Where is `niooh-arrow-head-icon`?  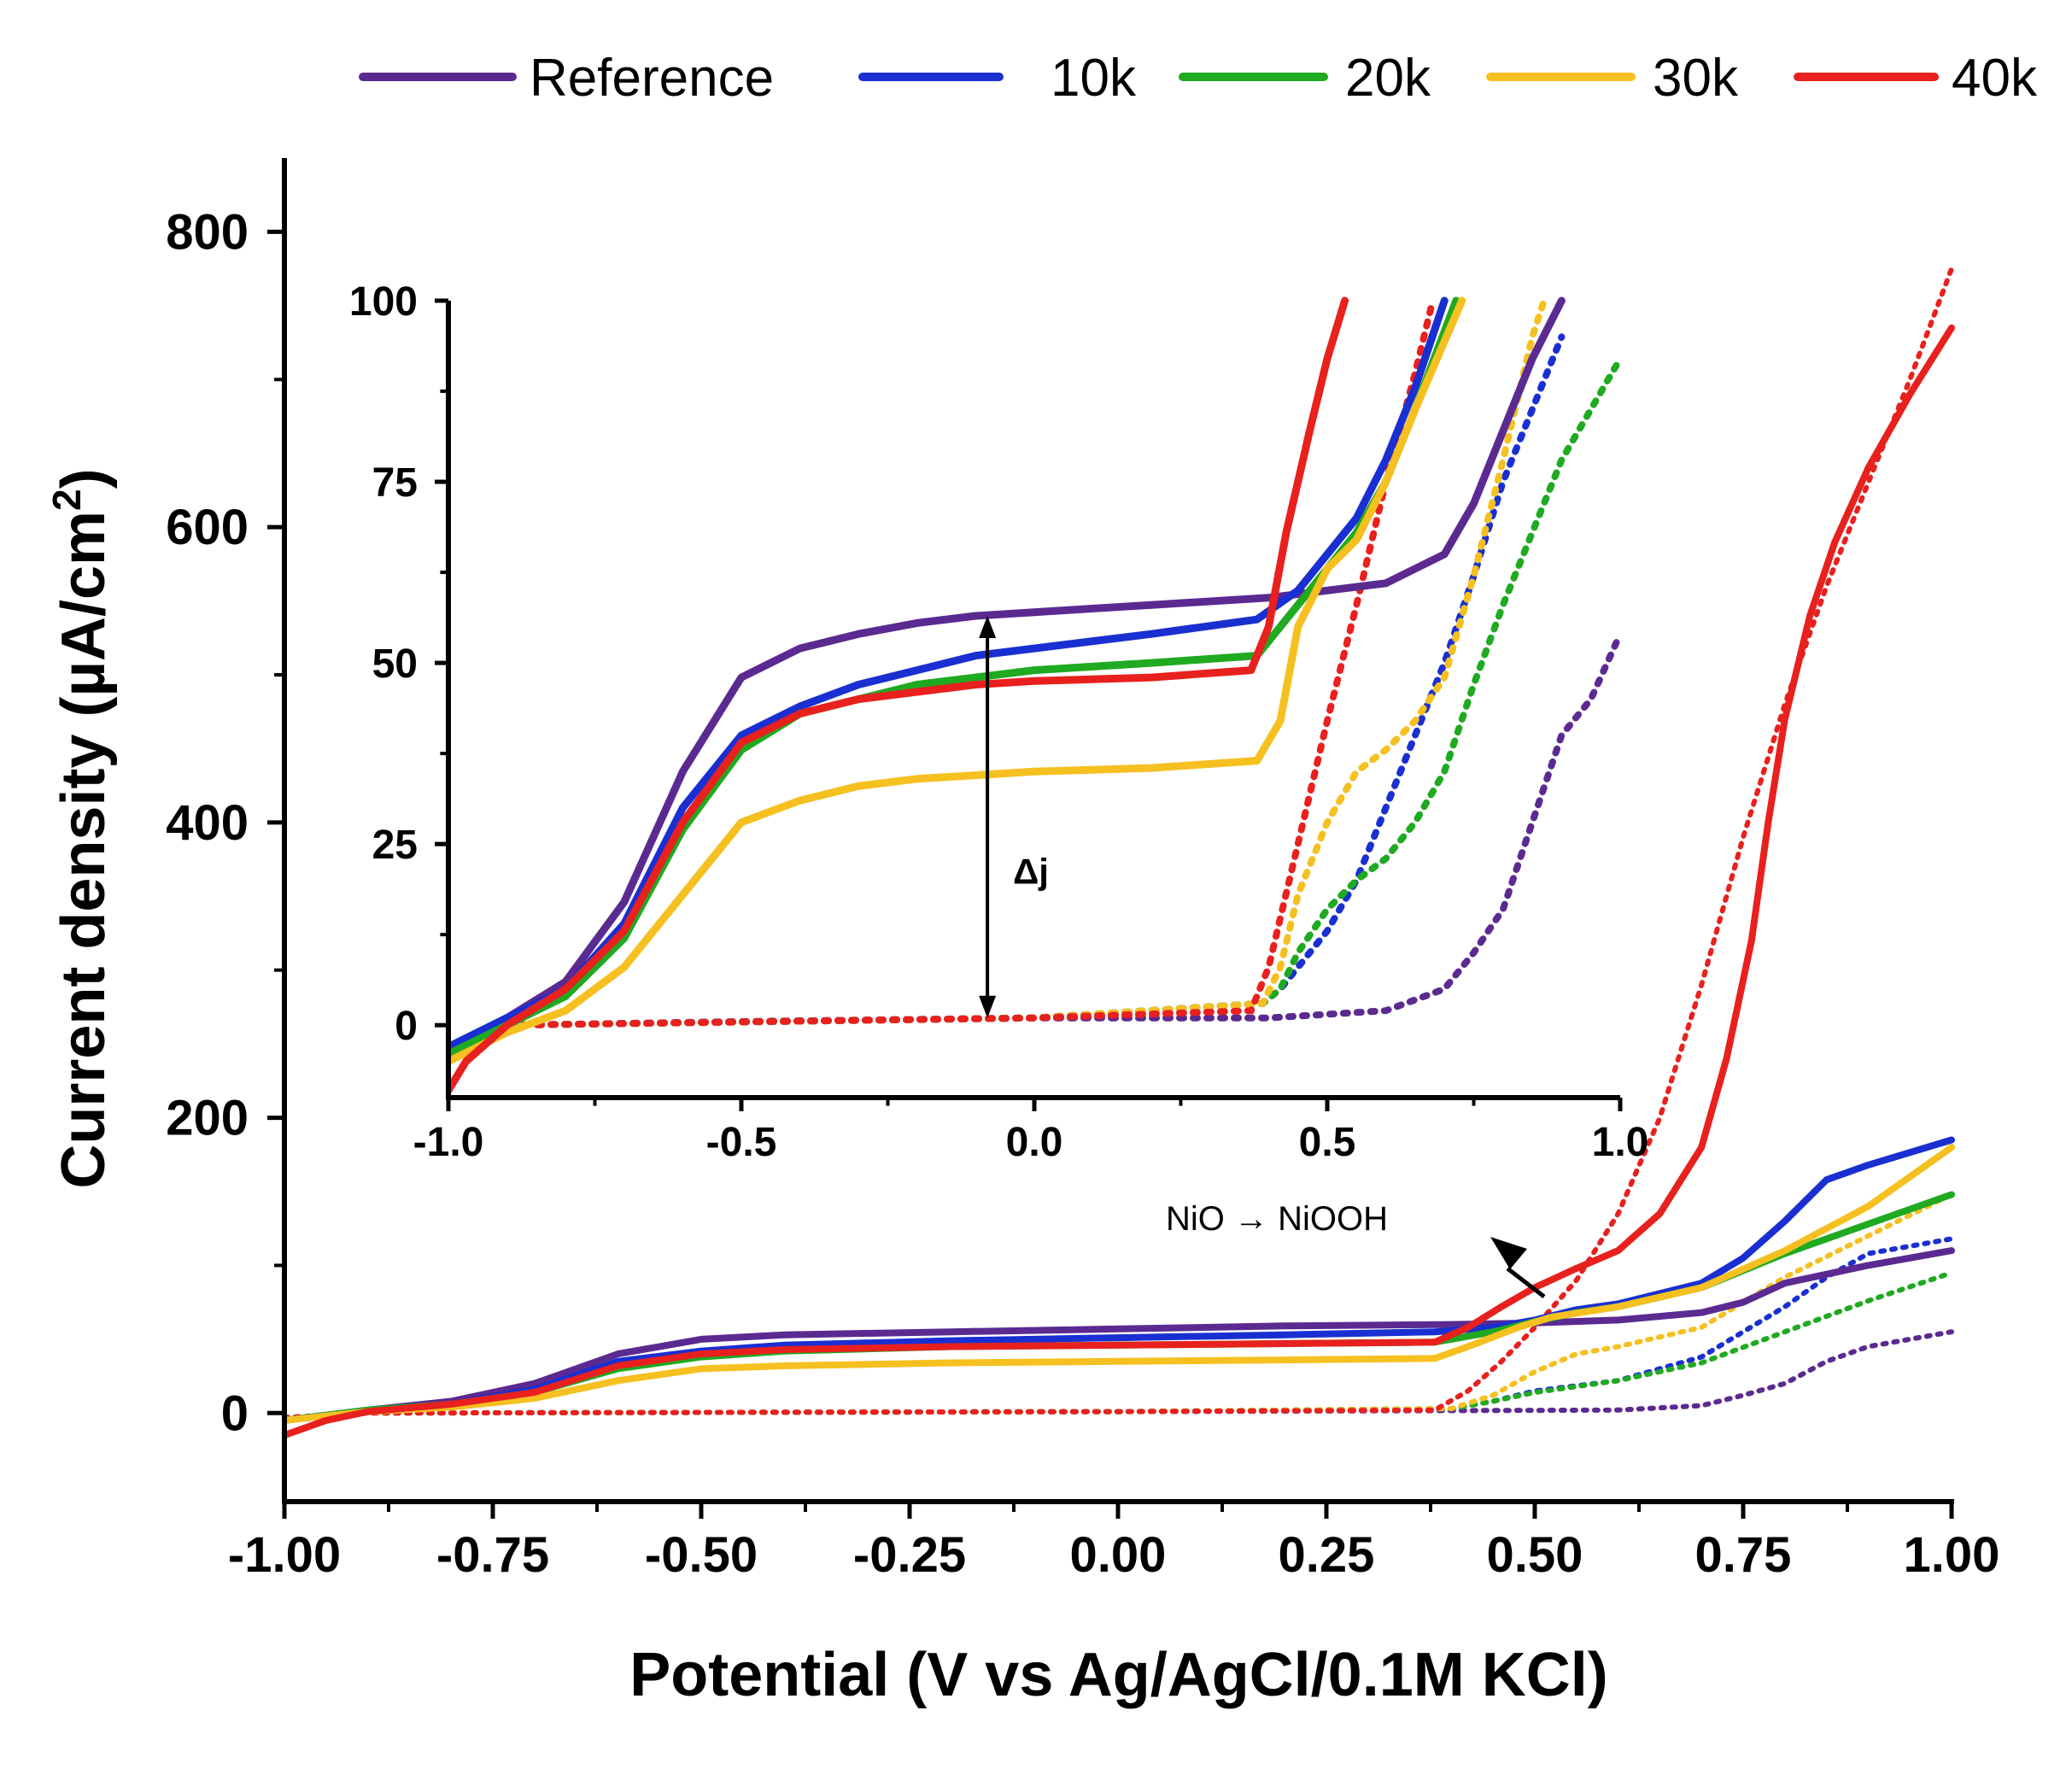
niooh-arrow-head-icon is located at coordinates (1508, 1253).